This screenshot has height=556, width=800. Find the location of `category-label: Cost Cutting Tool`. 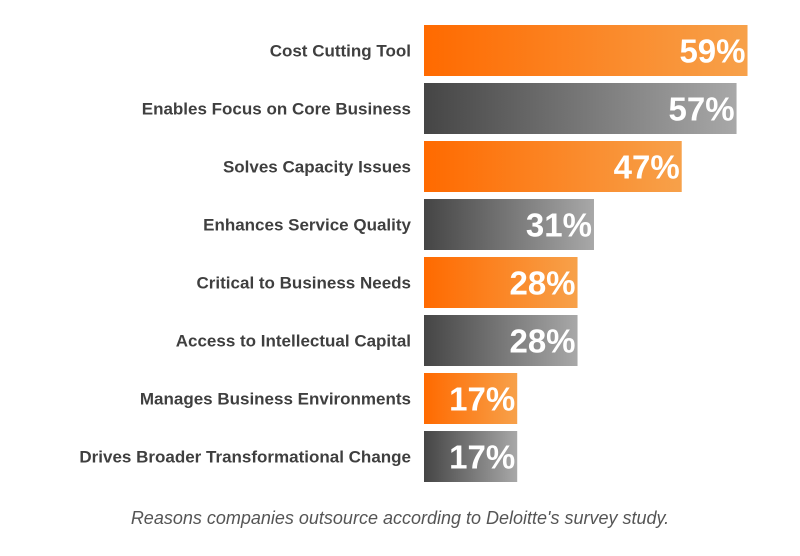

category-label: Cost Cutting Tool is located at coordinates (340, 51).